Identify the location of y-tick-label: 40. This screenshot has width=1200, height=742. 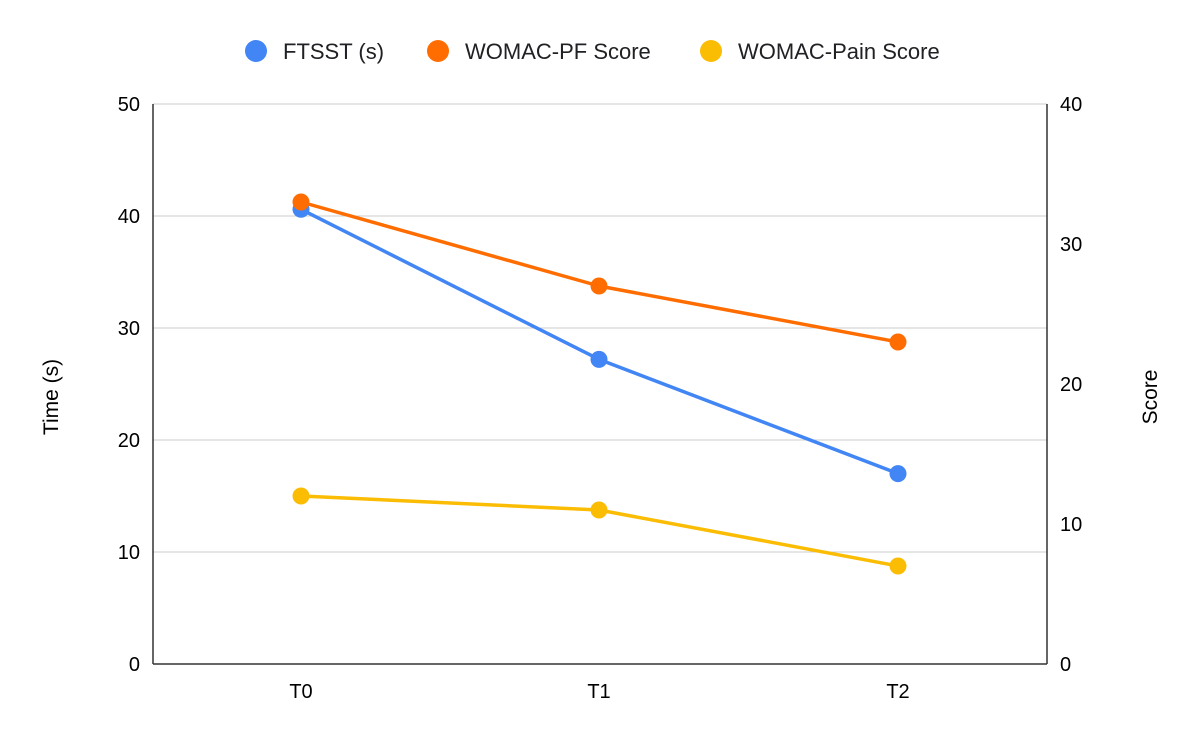
(129, 217).